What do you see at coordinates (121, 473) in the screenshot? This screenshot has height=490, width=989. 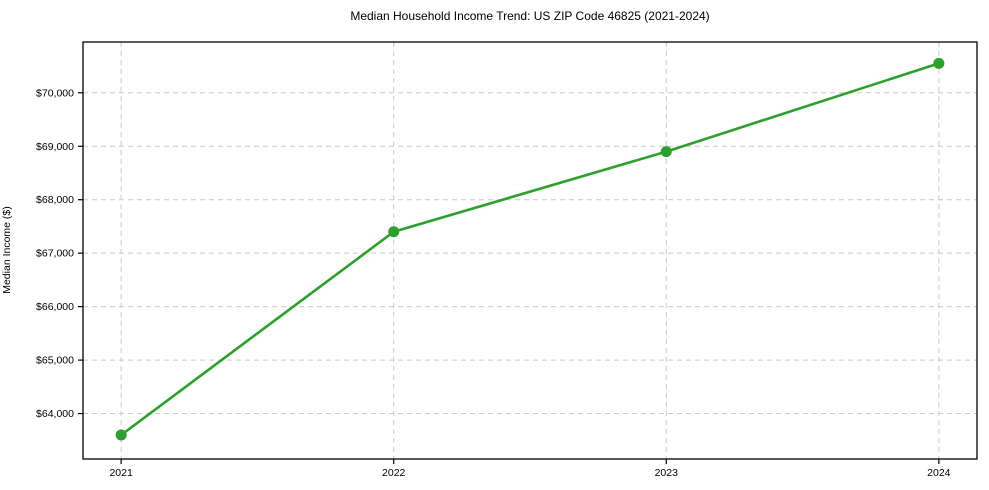 I see `x-tick-label: 2021` at bounding box center [121, 473].